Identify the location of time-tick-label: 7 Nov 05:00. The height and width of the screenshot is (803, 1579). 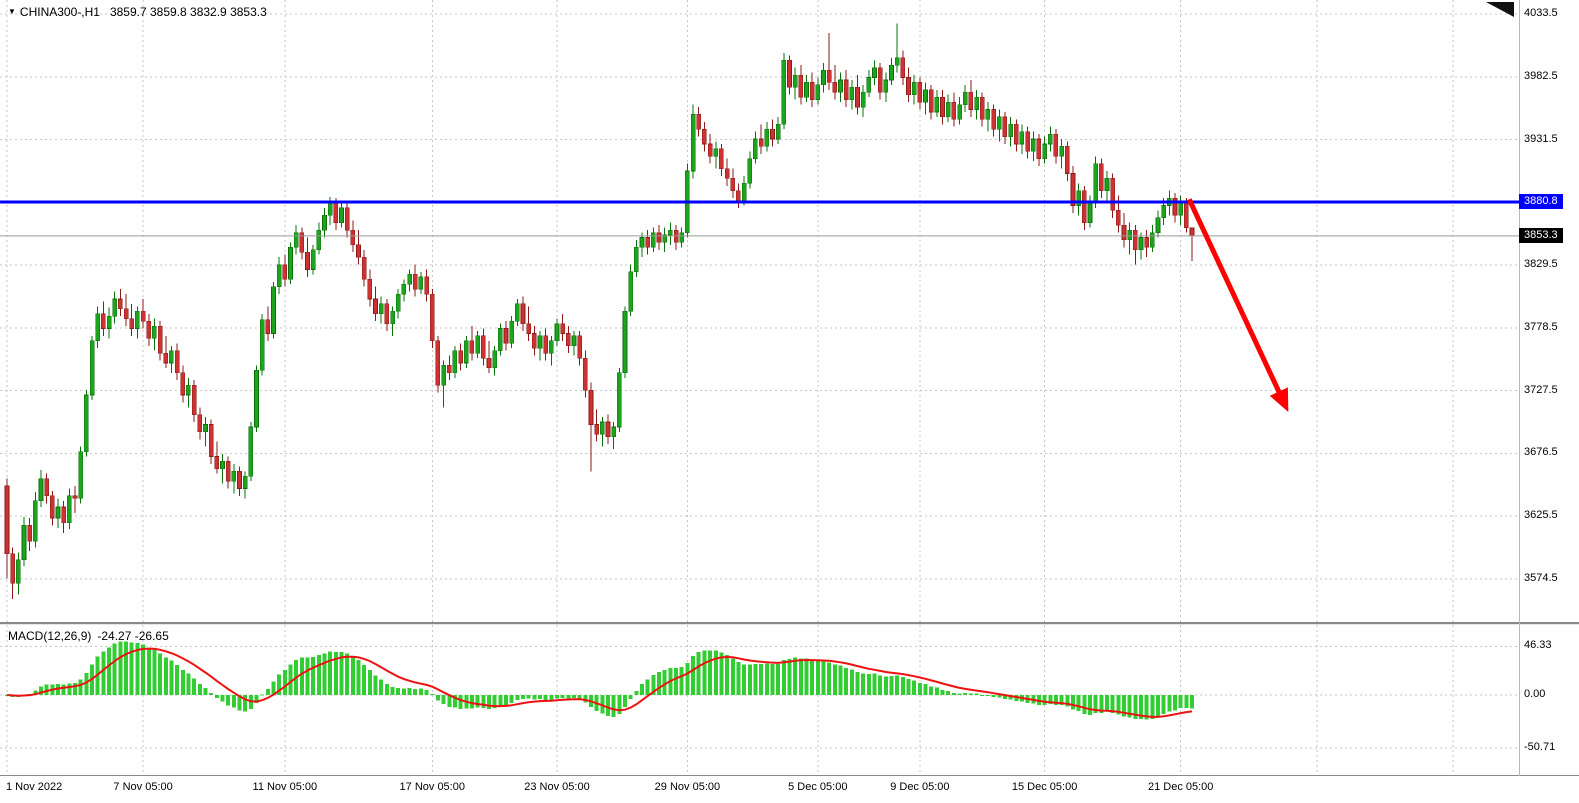
(143, 787).